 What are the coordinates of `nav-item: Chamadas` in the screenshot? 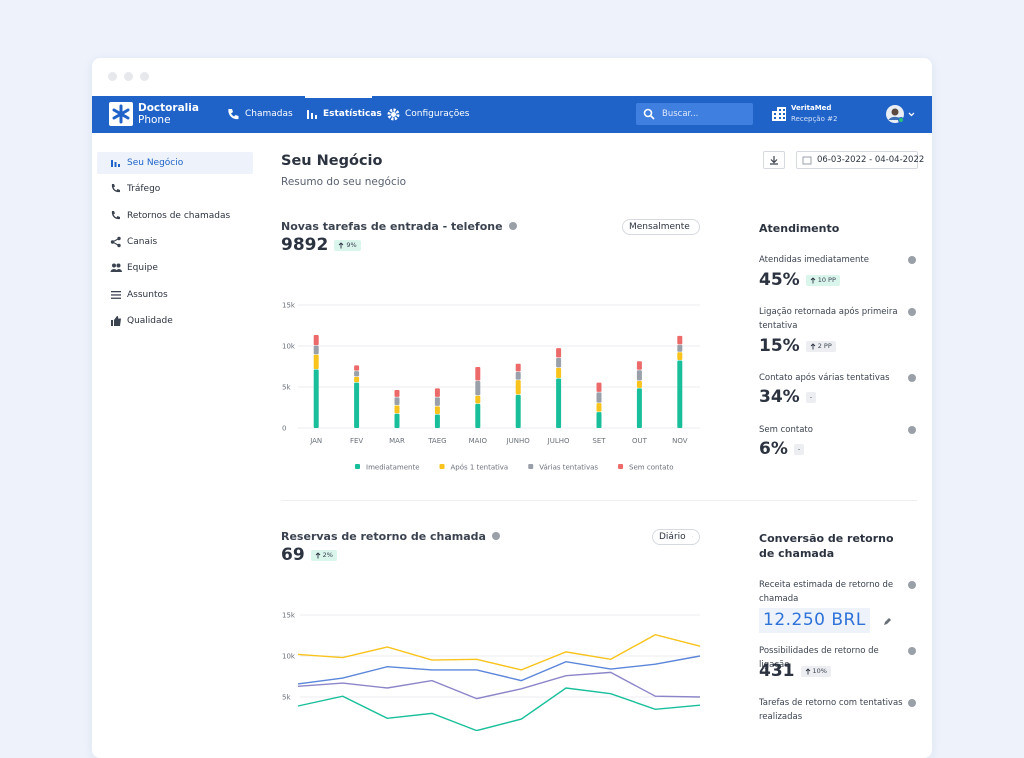 It's located at (269, 114).